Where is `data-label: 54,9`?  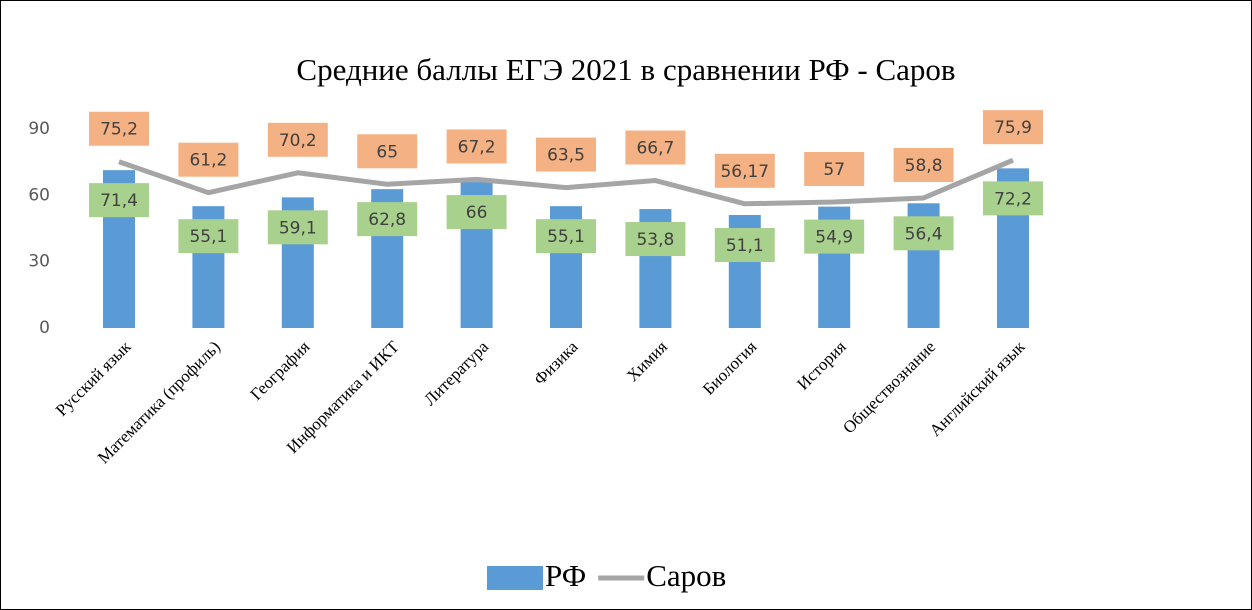 data-label: 54,9 is located at coordinates (834, 238).